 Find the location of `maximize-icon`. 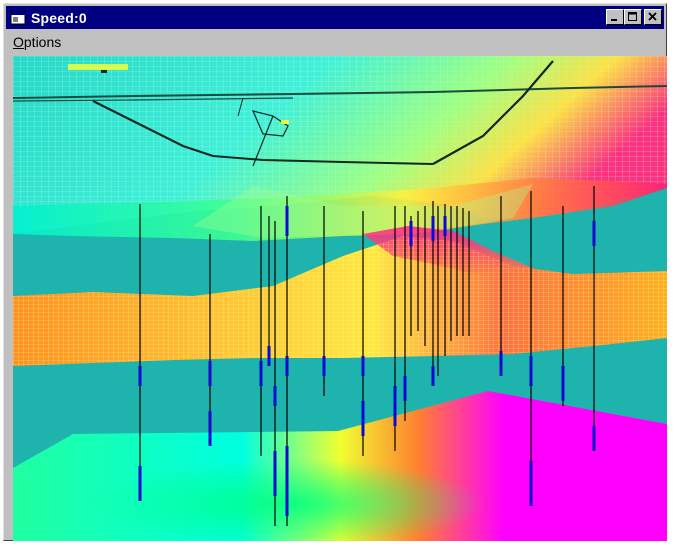

maximize-icon is located at coordinates (632, 16).